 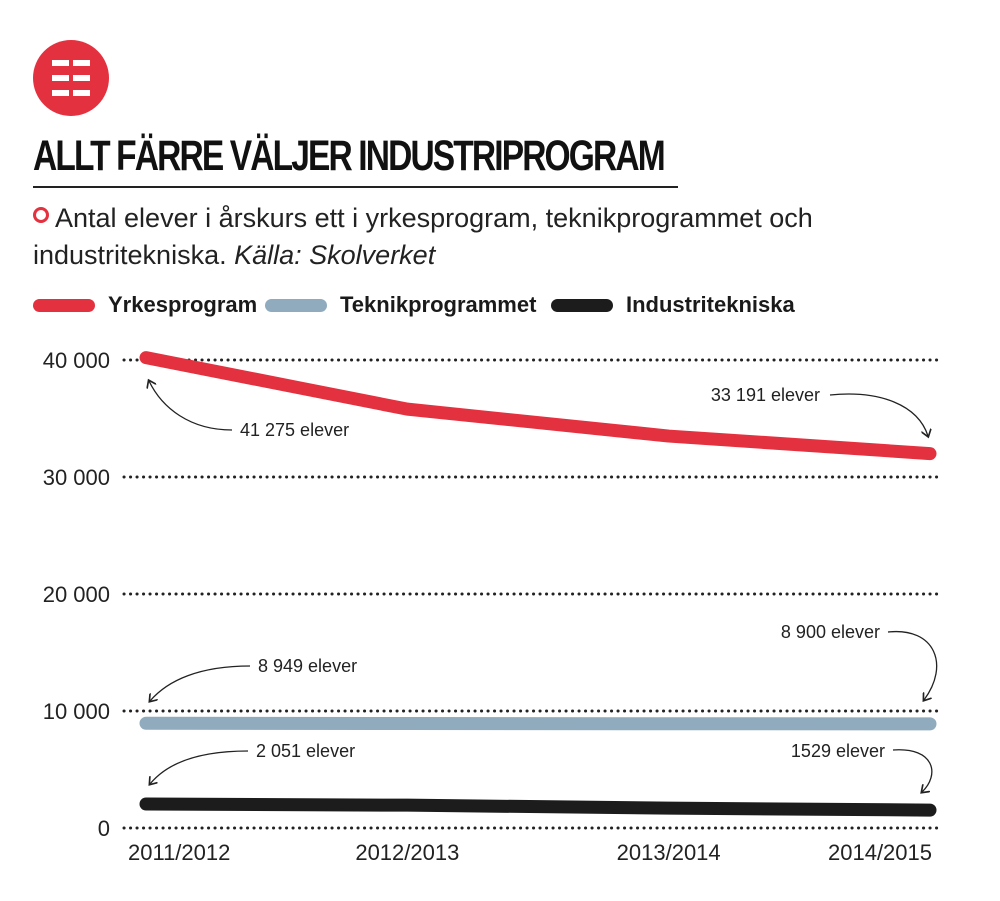 What do you see at coordinates (76, 477) in the screenshot?
I see `y-tick-label: 30 000` at bounding box center [76, 477].